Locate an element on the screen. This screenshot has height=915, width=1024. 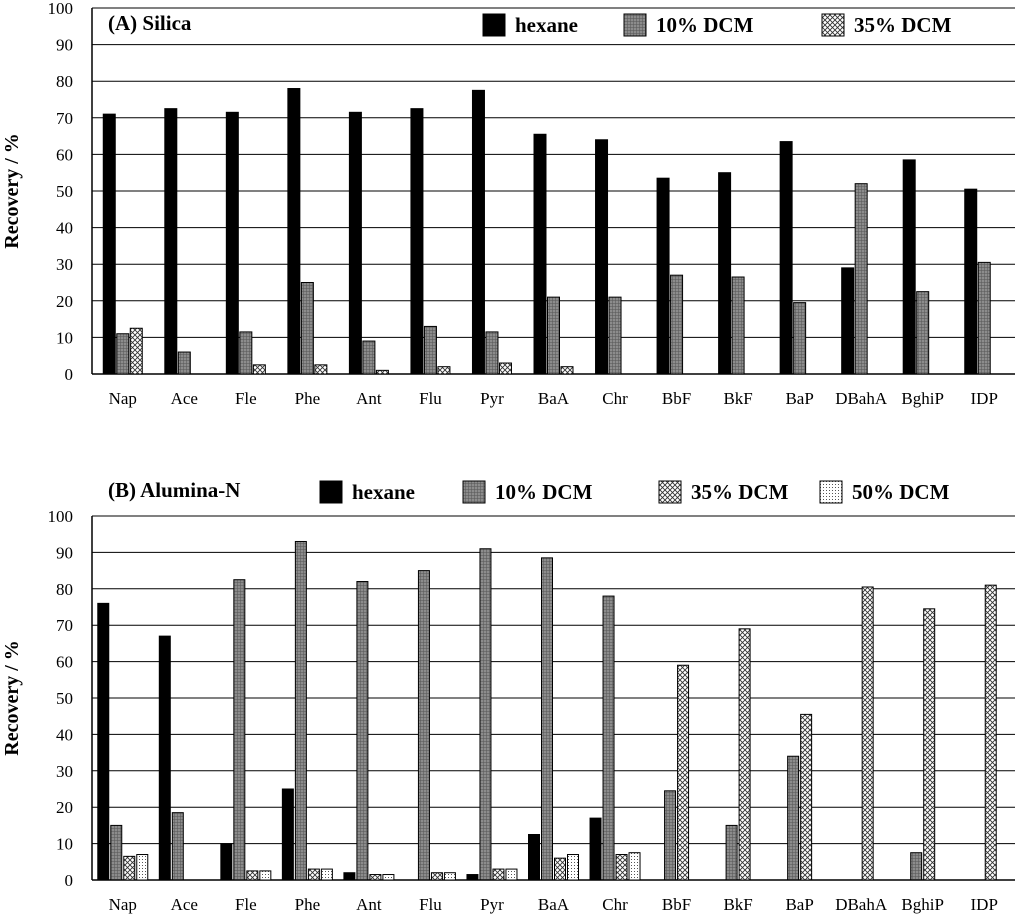
bar-dbaha-10-dcm is located at coordinates (861, 279).